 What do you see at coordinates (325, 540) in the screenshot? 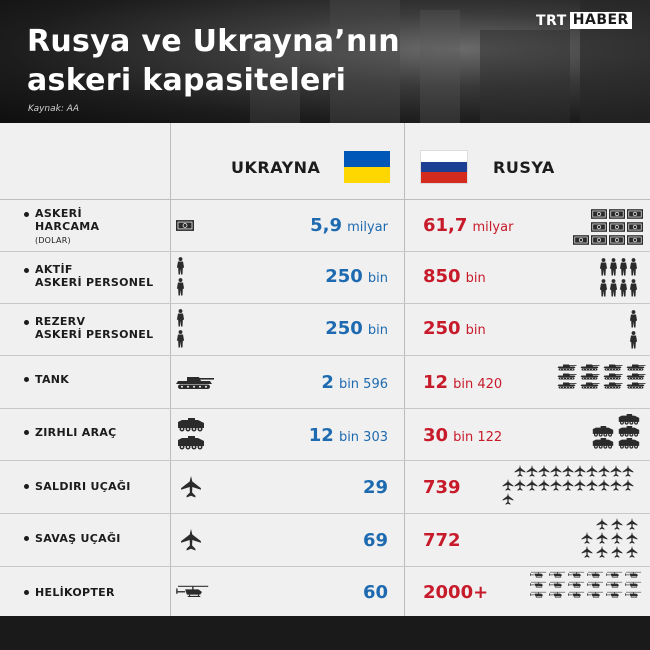
I see `table-row-fighter-jet: SAVAŞ UÇAĞI 69 772` at bounding box center [325, 540].